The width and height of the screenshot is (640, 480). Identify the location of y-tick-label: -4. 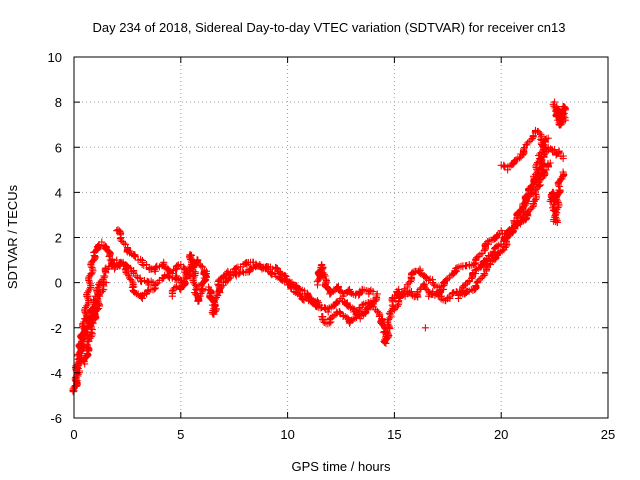
(56, 373).